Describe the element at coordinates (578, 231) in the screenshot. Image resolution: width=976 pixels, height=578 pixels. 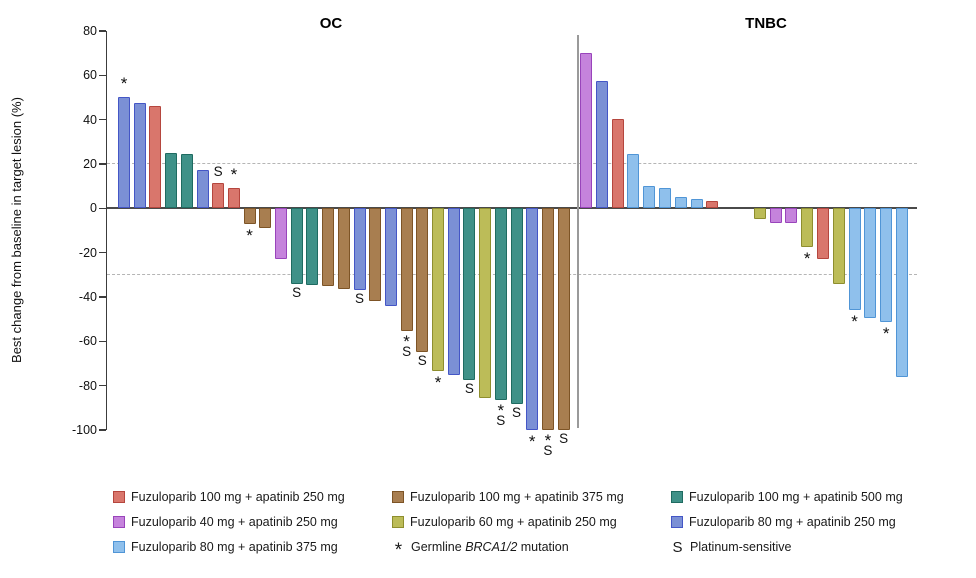
I see `group-separator-line` at that location.